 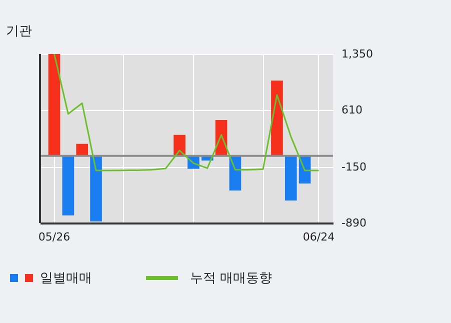 I want to click on y-tick-label: -150, so click(x=354, y=167).